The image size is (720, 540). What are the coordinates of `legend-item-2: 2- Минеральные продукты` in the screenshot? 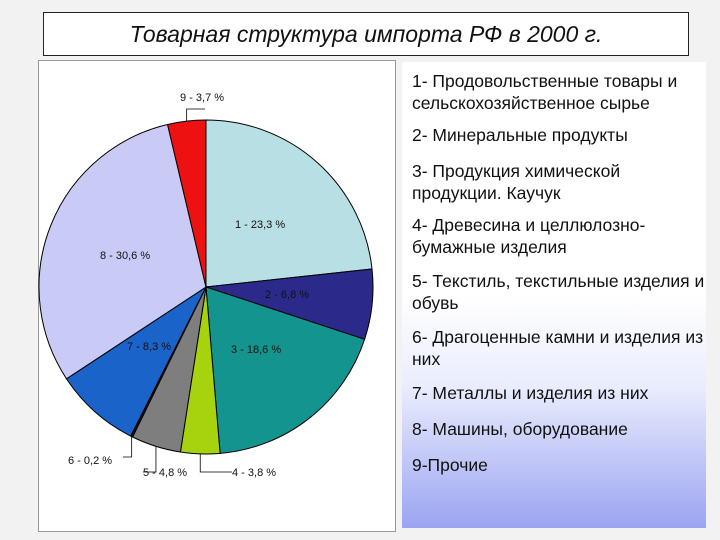 It's located at (520, 135).